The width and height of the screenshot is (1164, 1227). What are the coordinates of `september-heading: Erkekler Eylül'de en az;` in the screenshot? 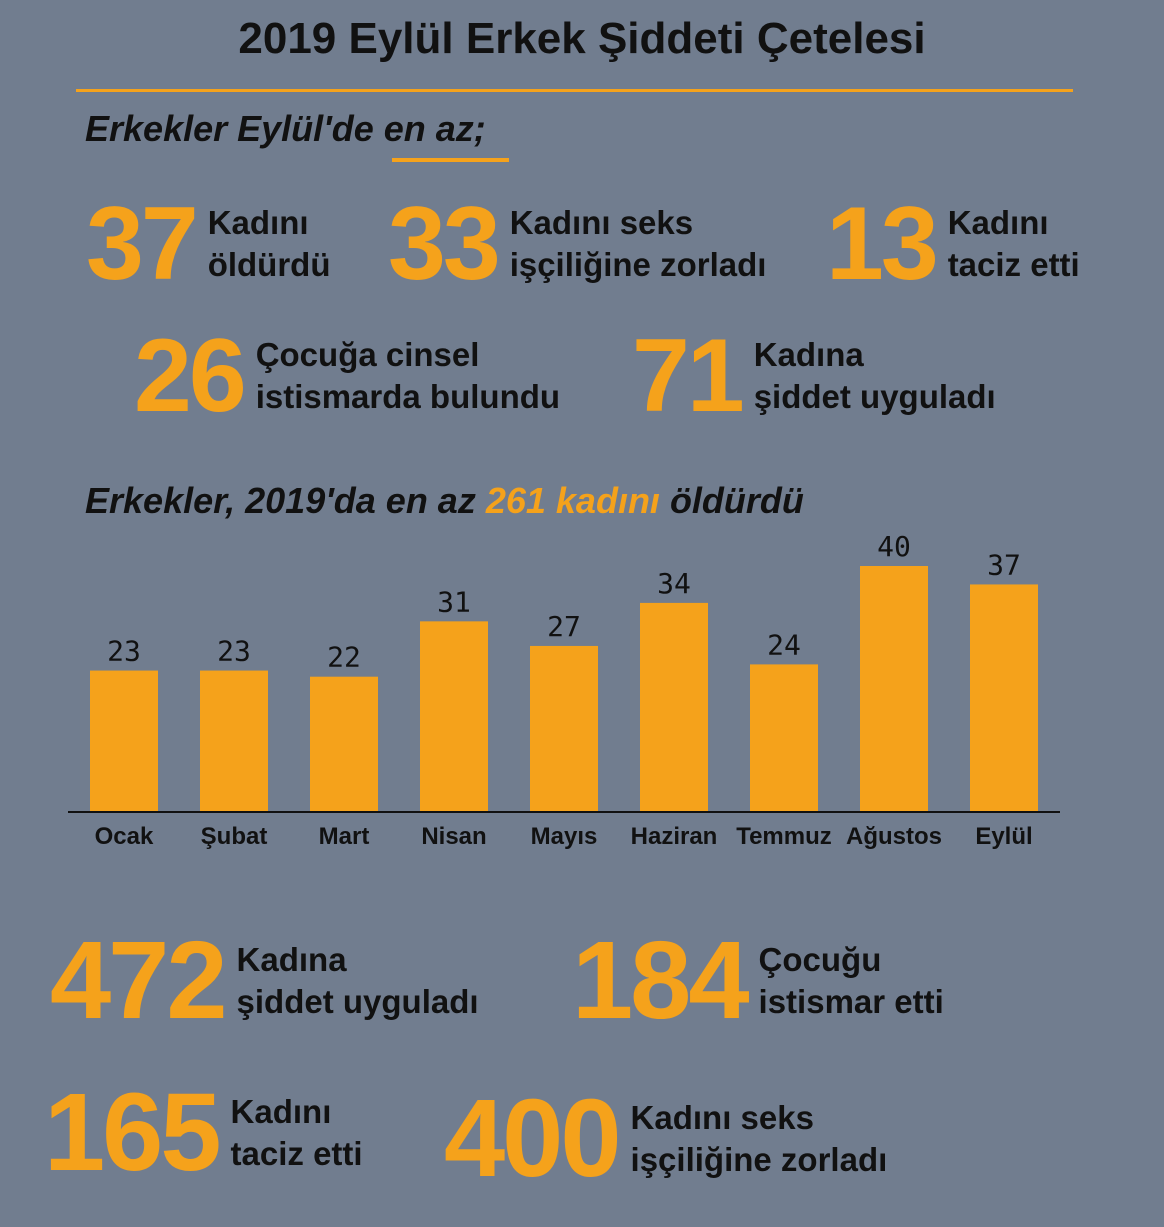 It's located at (285, 129).